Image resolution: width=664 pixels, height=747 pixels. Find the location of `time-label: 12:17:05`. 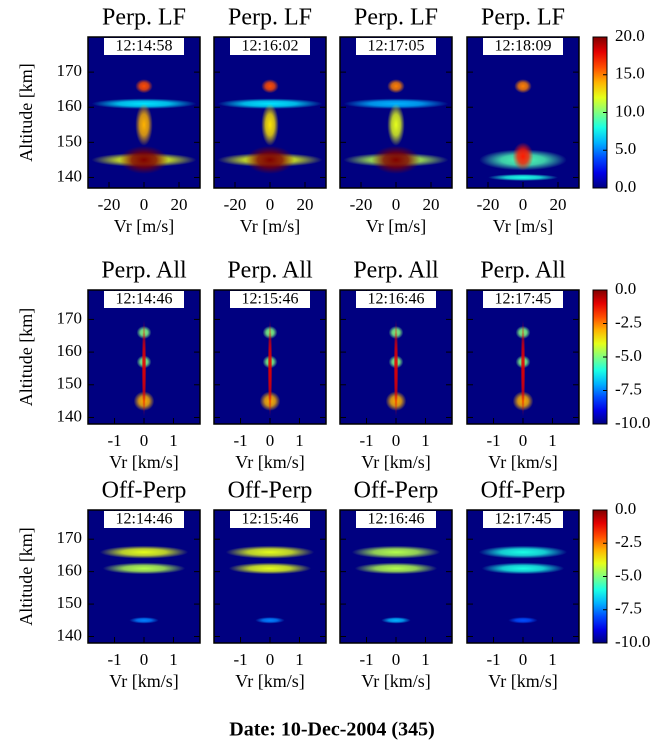

time-label: 12:17:05 is located at coordinates (396, 46).